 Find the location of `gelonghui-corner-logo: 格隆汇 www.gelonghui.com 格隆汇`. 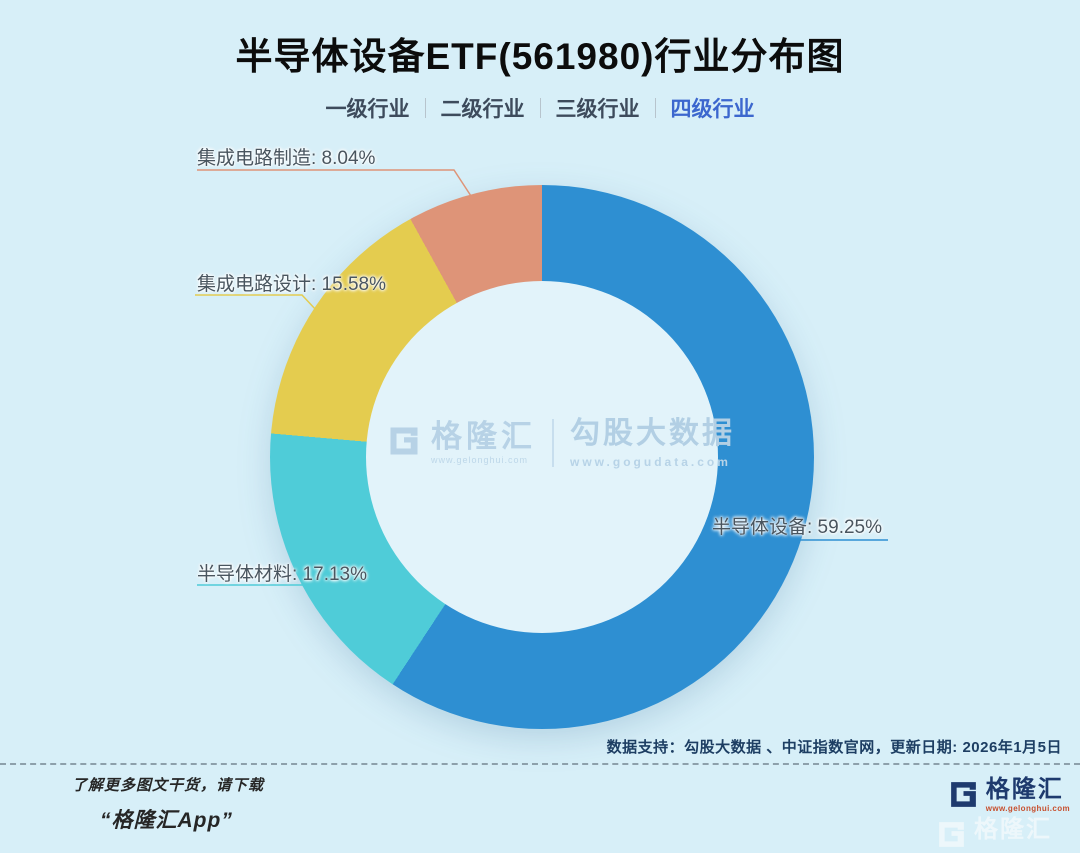

gelonghui-corner-logo: 格隆汇 www.gelonghui.com 格隆汇 is located at coordinates (1007, 813).